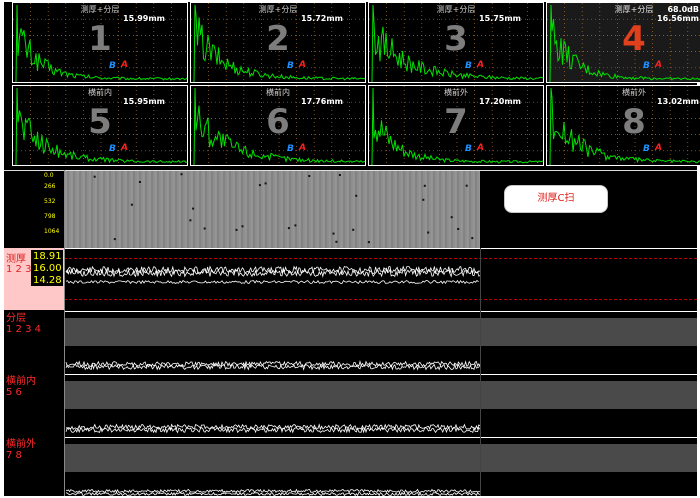 The image size is (700, 498). I want to click on thickness-label: 测厚, so click(16, 259).